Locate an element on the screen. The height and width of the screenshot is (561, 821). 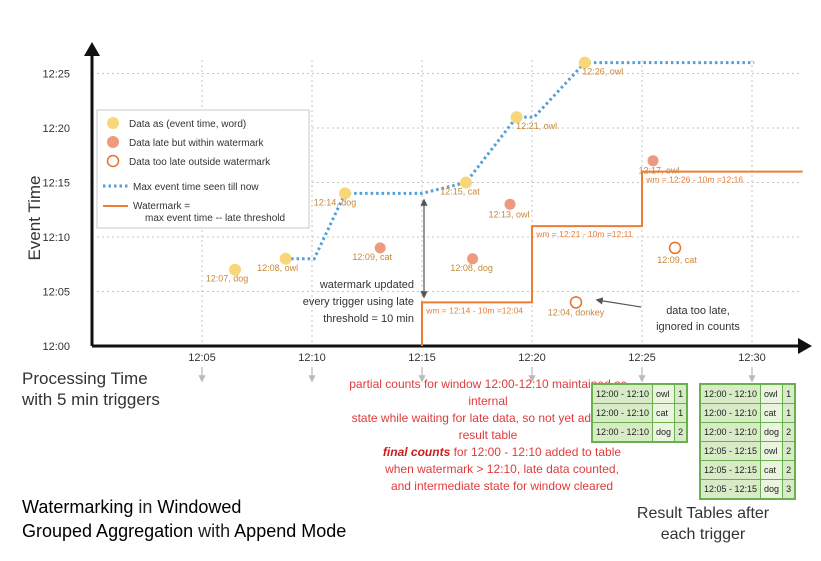
watermark-line is located at coordinates (612, 258).